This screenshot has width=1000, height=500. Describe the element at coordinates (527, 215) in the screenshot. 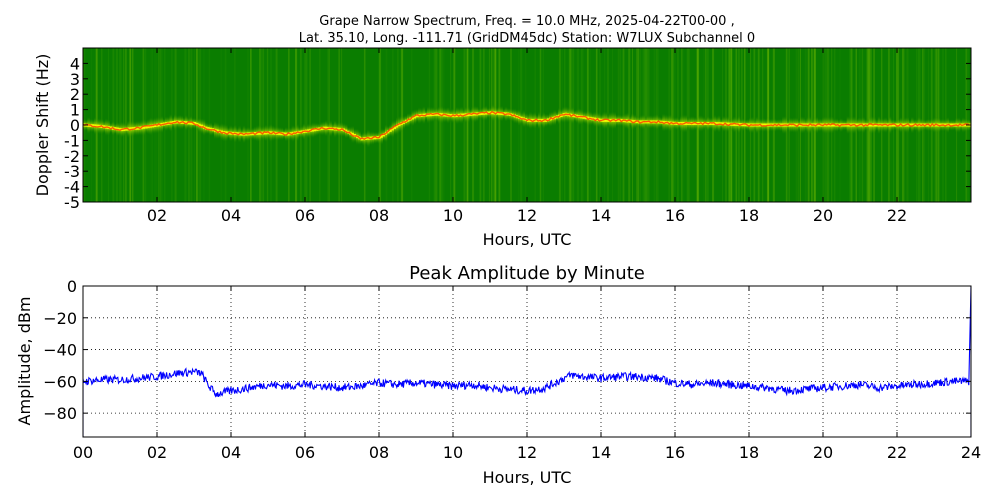

I see `x-tick-label: 12` at that location.